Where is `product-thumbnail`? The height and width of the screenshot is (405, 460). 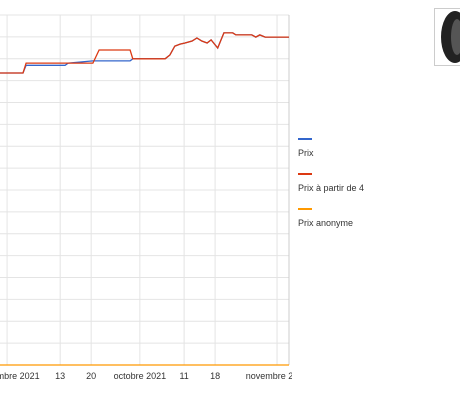 product-thumbnail is located at coordinates (447, 37).